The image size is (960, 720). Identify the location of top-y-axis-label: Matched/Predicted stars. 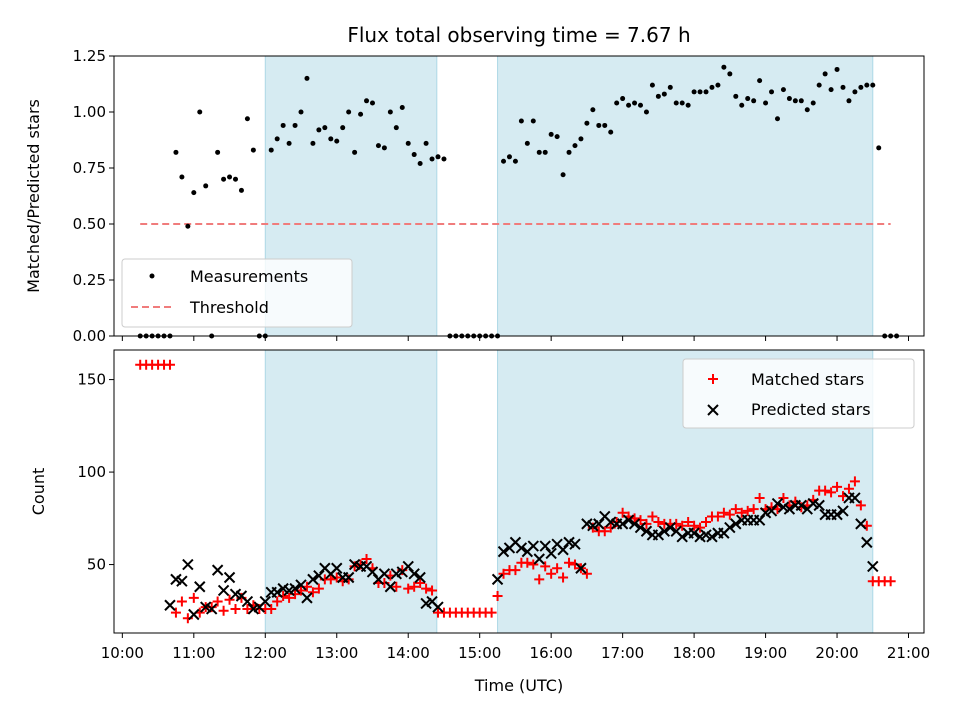
(33, 196).